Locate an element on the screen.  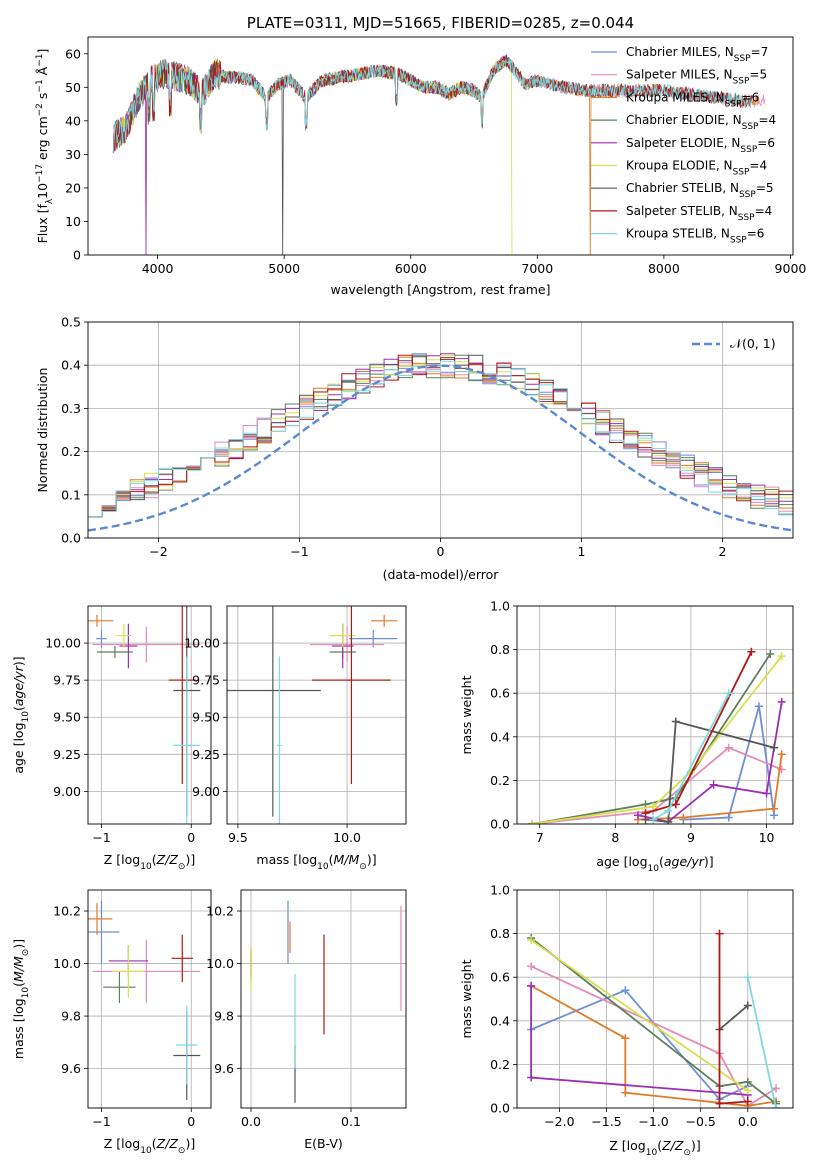
spectrum-series is located at coordinates (312, 154).